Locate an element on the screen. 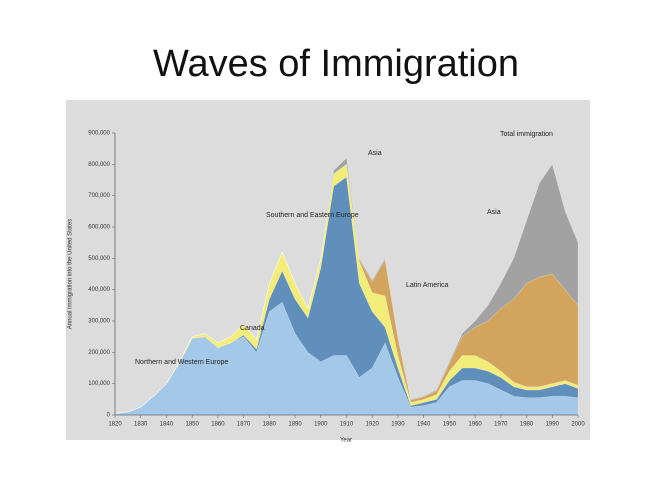 The height and width of the screenshot is (504, 672). x-tick-label: 1830 is located at coordinates (141, 425).